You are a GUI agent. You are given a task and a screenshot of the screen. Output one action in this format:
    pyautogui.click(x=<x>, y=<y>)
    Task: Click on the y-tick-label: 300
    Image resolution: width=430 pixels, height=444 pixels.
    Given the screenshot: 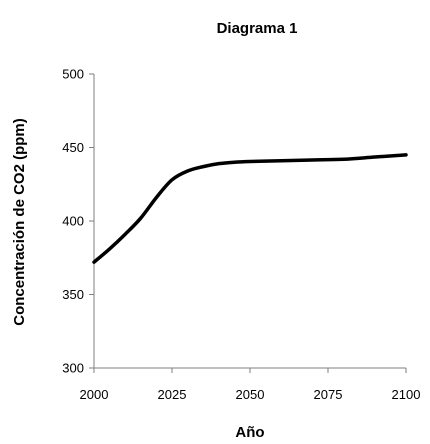 What is the action you would take?
    pyautogui.click(x=73, y=368)
    